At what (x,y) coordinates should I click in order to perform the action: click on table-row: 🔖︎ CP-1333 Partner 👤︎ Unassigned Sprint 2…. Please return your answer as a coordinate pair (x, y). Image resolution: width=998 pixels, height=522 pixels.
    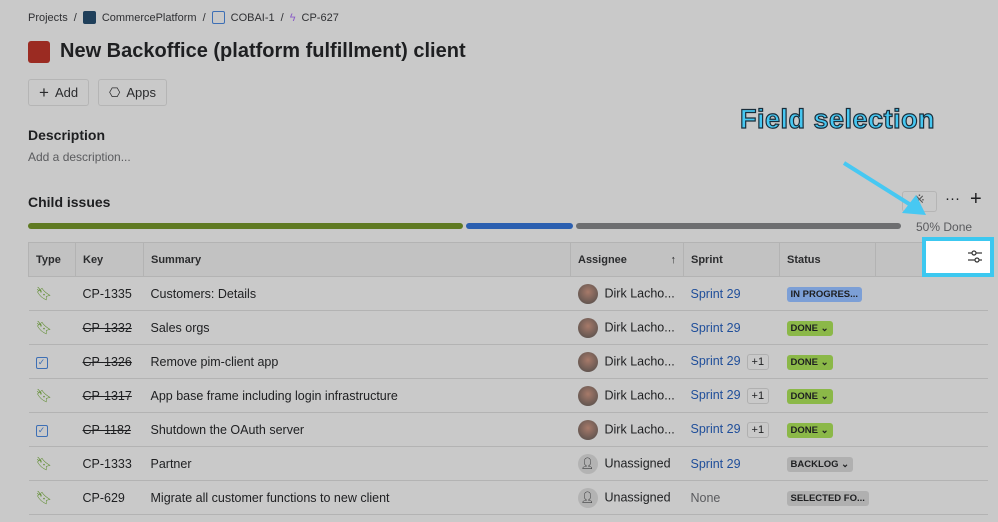
    Looking at the image, I should click on (508, 463).